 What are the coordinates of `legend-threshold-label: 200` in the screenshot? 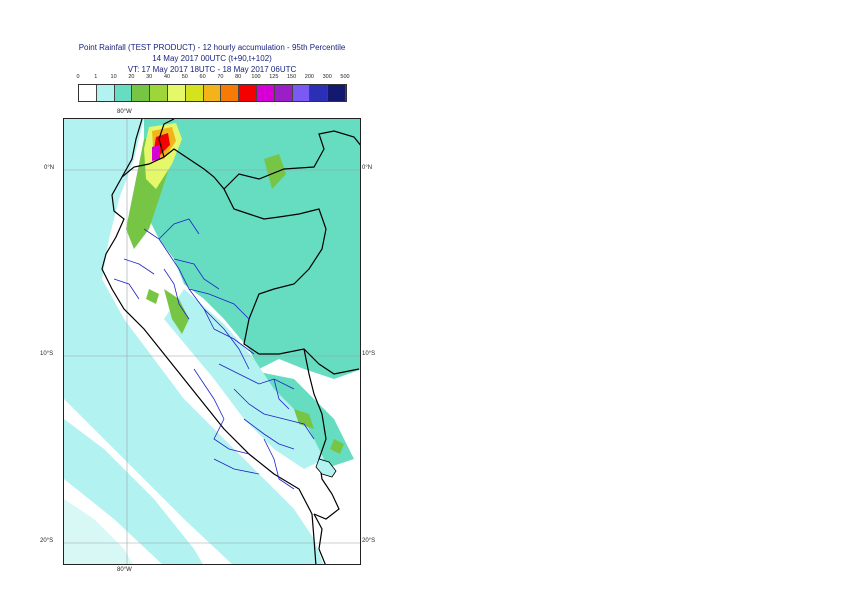 It's located at (309, 77).